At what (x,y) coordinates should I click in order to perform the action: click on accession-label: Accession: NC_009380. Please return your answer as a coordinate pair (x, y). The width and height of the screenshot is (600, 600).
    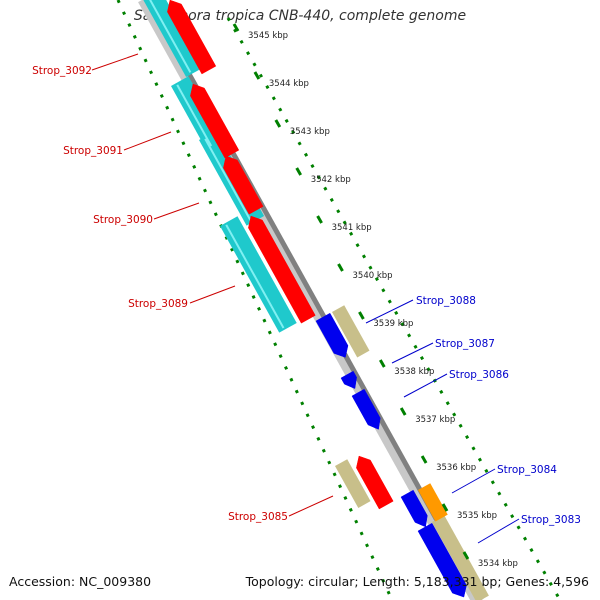
    Looking at the image, I should click on (80, 581).